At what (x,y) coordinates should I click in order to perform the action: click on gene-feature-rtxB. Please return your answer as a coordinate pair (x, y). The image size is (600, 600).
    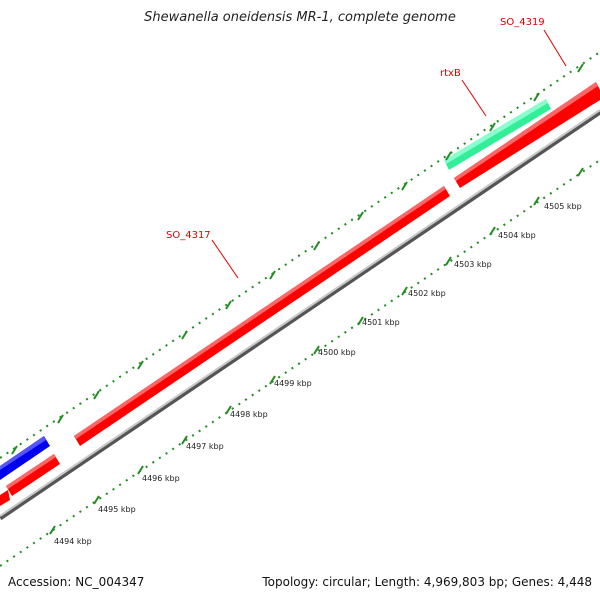
    Looking at the image, I should click on (497, 134).